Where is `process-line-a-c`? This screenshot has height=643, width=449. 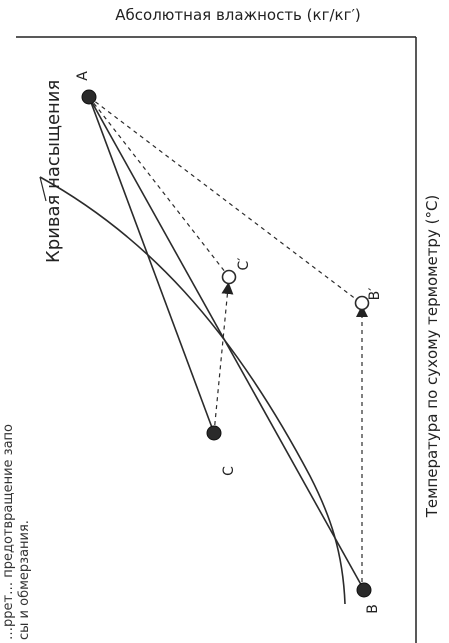
process-line-a-c is located at coordinates (151, 265).